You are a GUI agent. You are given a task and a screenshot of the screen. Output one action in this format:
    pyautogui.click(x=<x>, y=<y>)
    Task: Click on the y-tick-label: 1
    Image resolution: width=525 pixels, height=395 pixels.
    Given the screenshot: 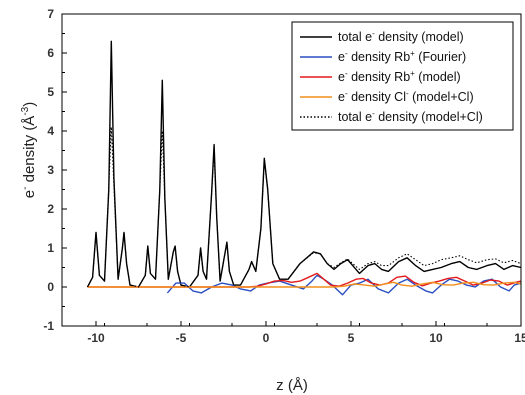 What is the action you would take?
    pyautogui.click(x=50, y=248)
    